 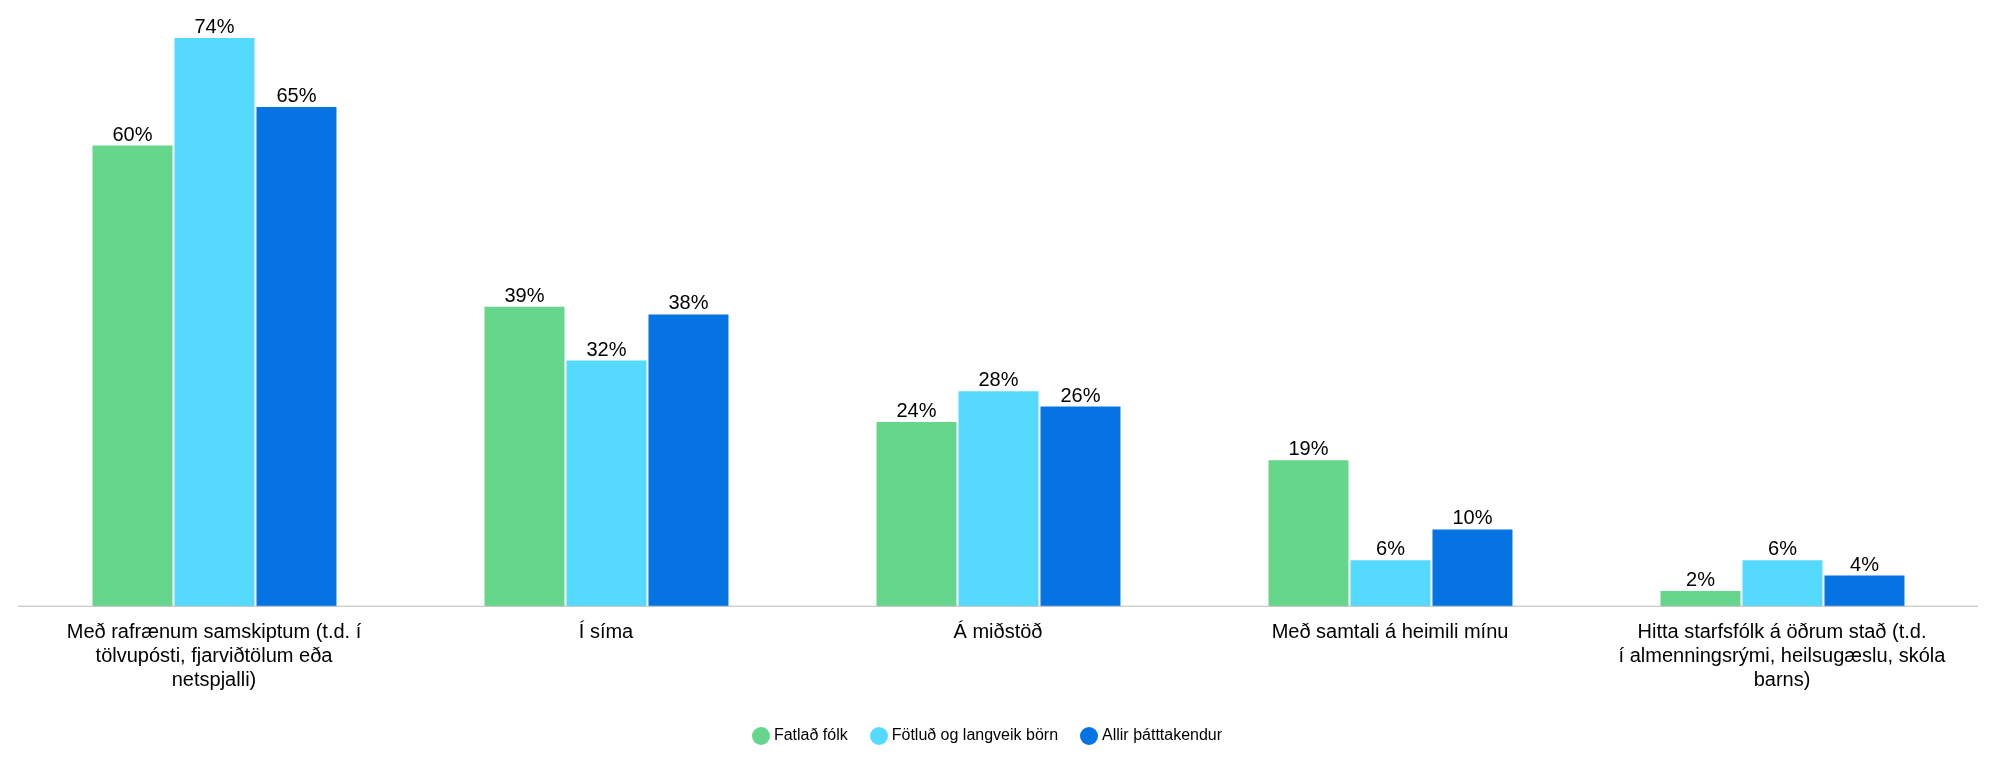 What do you see at coordinates (975, 735) in the screenshot?
I see `legend-label: Fötluð og langveik börn` at bounding box center [975, 735].